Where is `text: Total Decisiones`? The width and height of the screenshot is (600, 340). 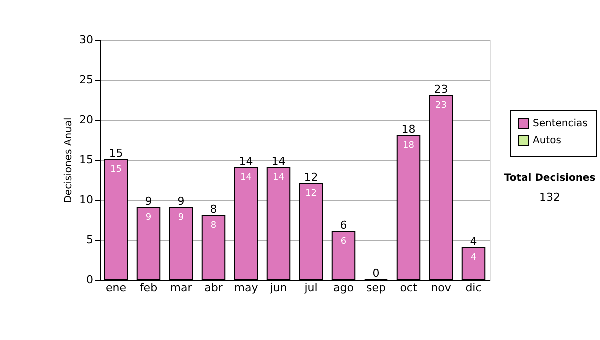 text: Total Decisiones is located at coordinates (550, 178).